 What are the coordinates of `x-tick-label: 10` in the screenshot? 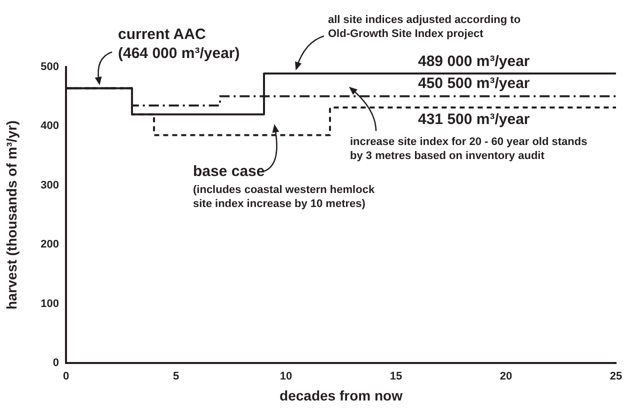 It's located at (286, 376).